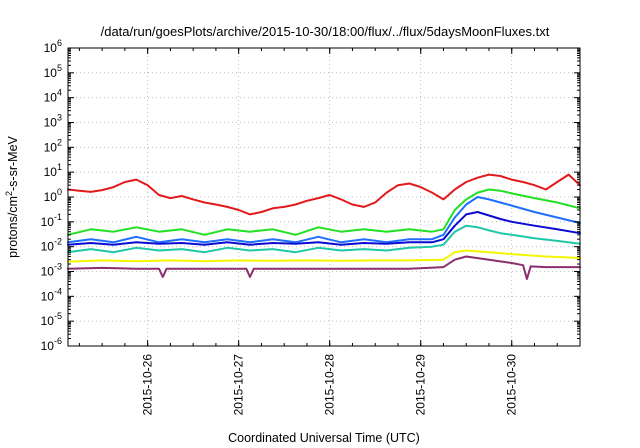  What do you see at coordinates (51, 270) in the screenshot?
I see `y-tick-label: 10⁻³` at bounding box center [51, 270].